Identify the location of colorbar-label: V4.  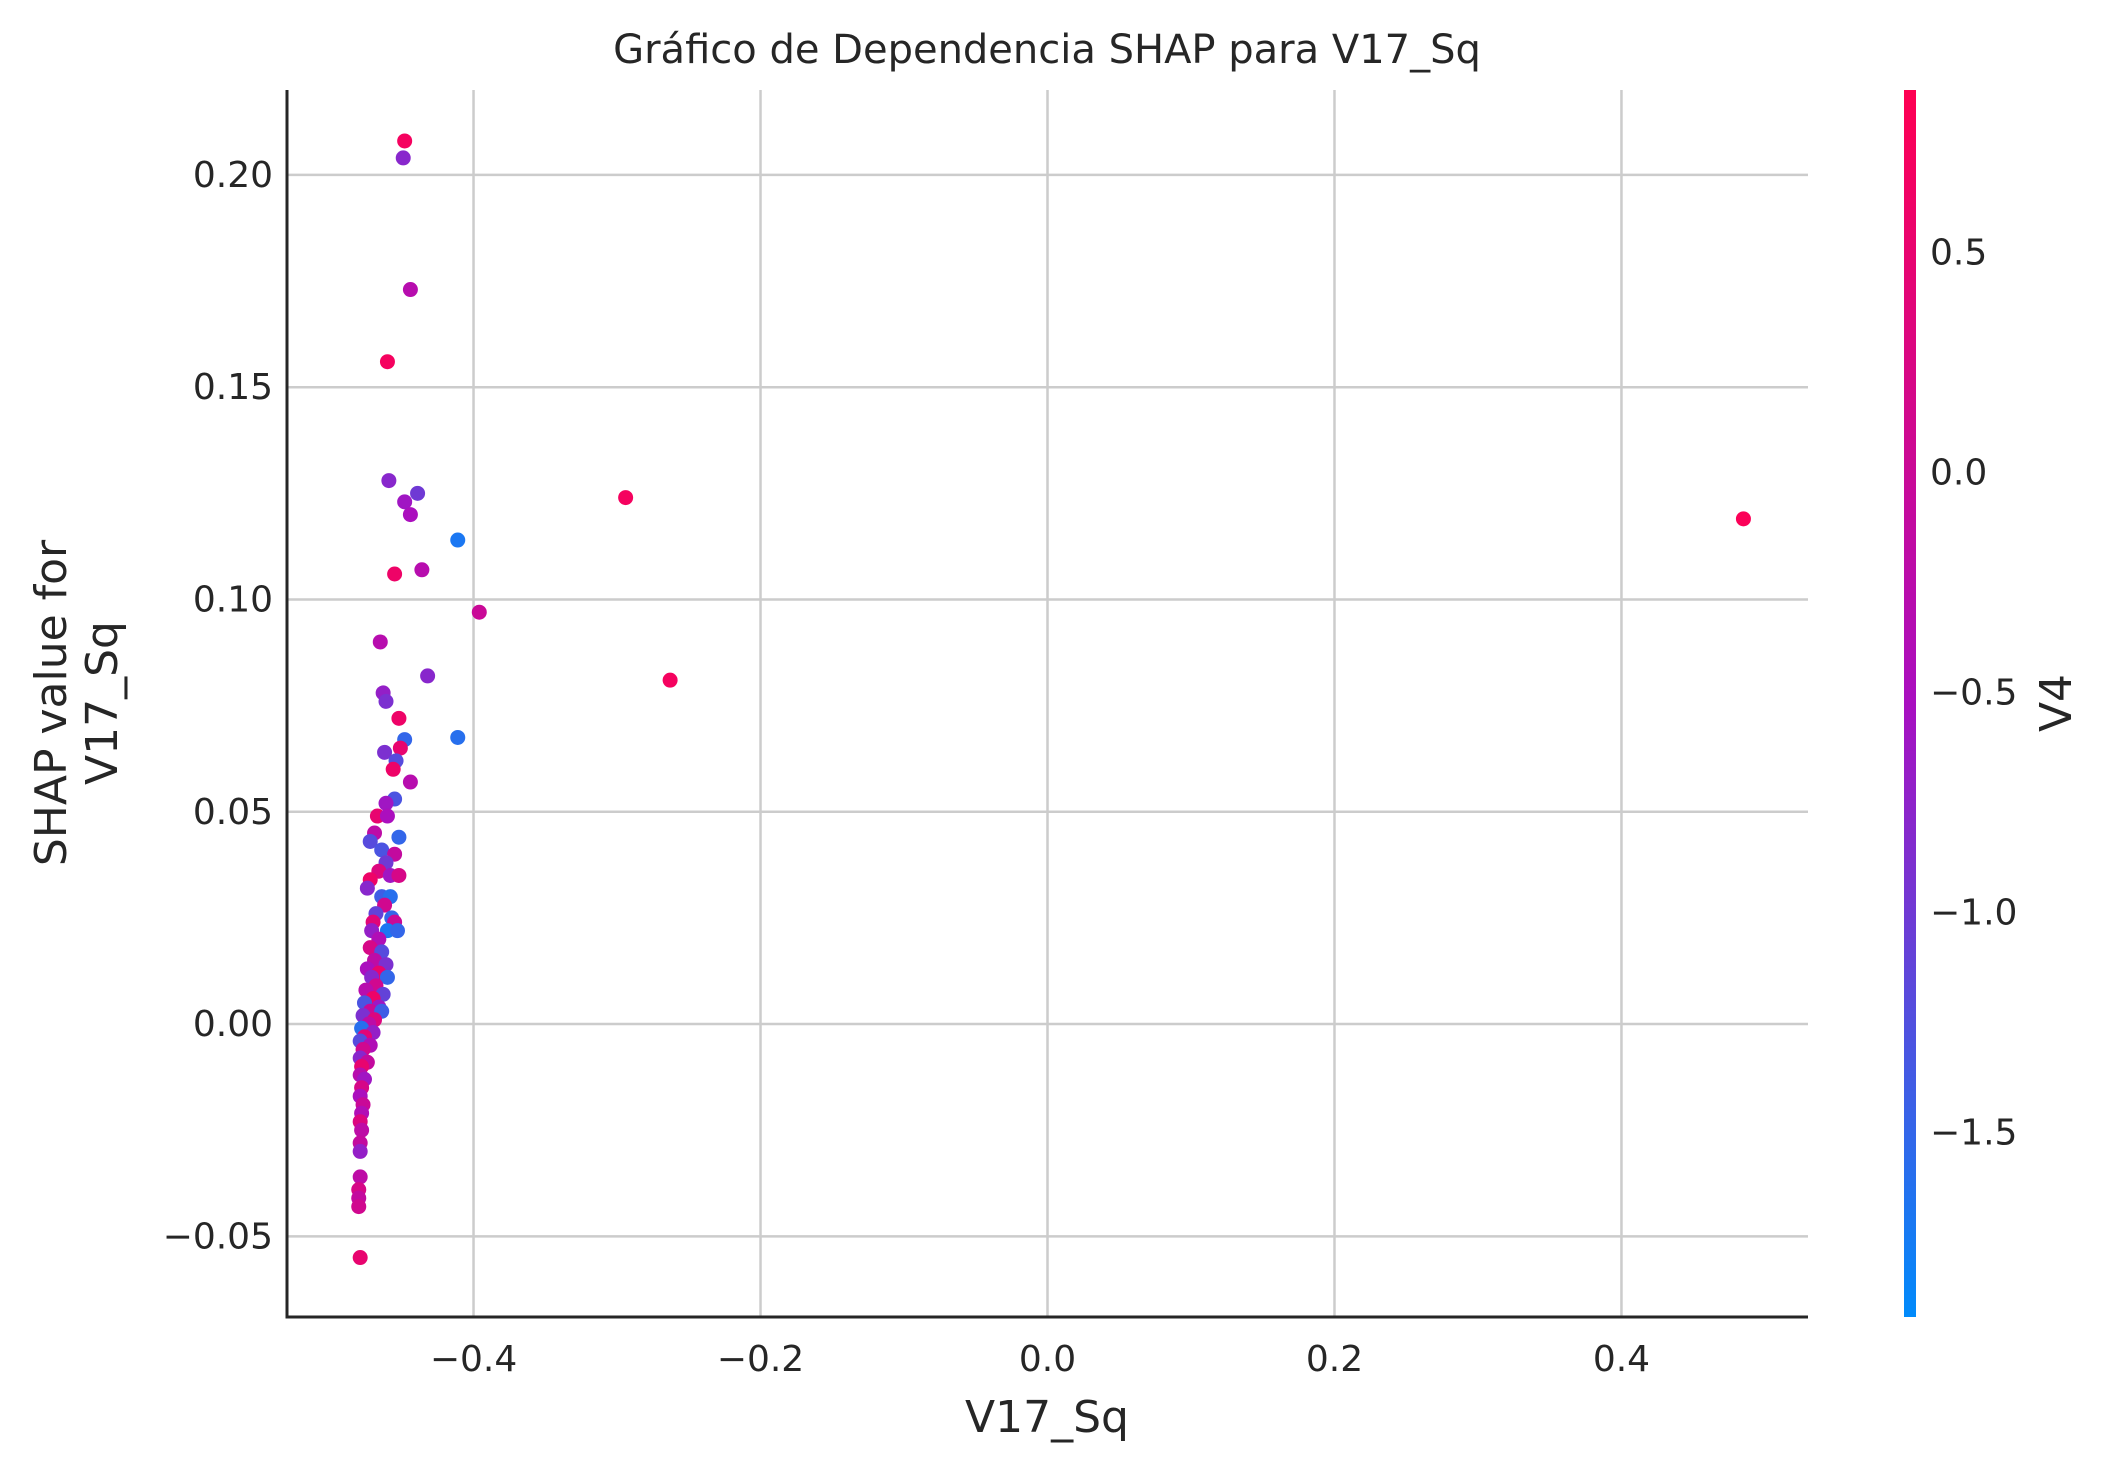
(2056, 703).